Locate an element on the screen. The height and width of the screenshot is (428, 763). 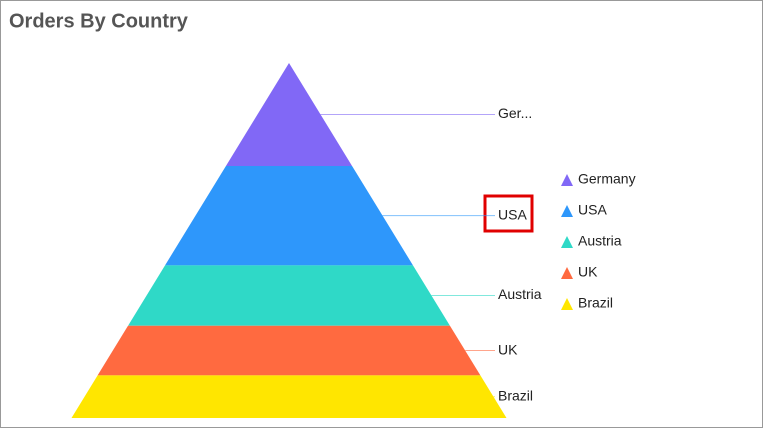
data-label: Brazil is located at coordinates (515, 395).